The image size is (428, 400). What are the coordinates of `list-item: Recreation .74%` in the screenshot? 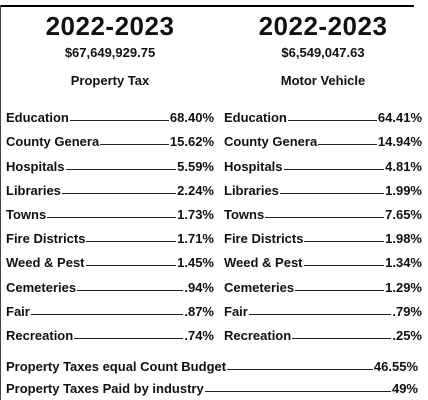 It's located at (110, 331).